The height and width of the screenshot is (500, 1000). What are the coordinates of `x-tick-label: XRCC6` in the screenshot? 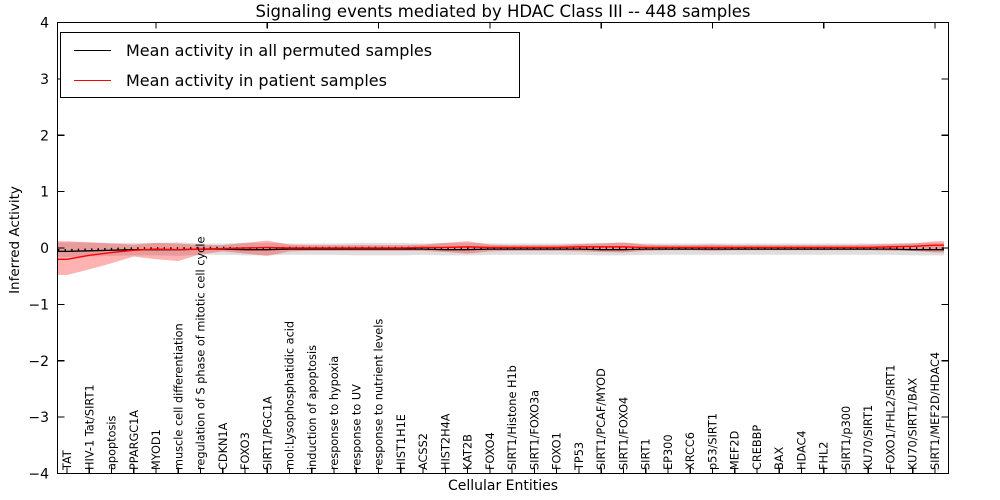 It's located at (690, 451).